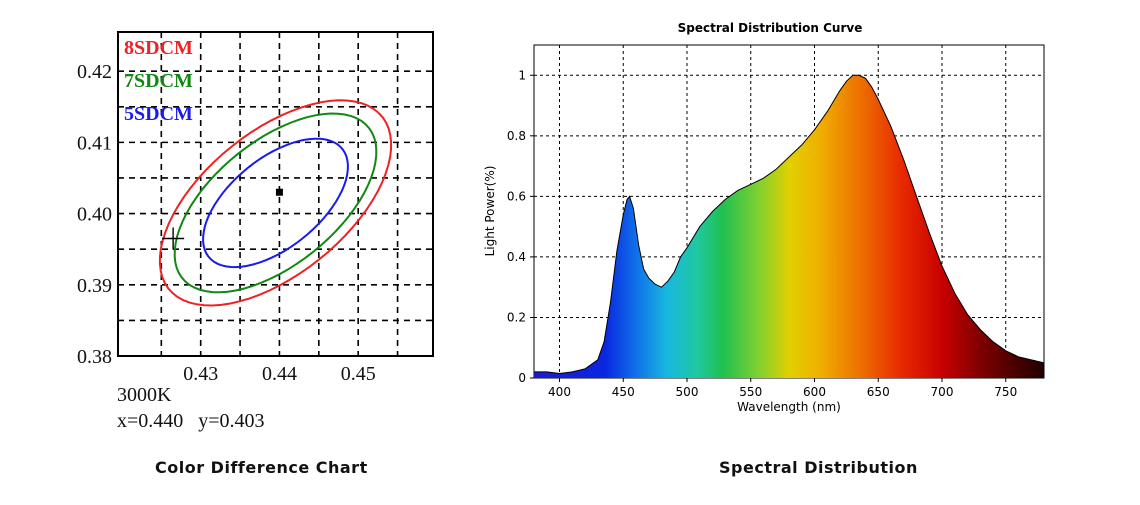 The width and height of the screenshot is (1140, 505). What do you see at coordinates (516, 196) in the screenshot?
I see `y-tick-label: 0.6` at bounding box center [516, 196].